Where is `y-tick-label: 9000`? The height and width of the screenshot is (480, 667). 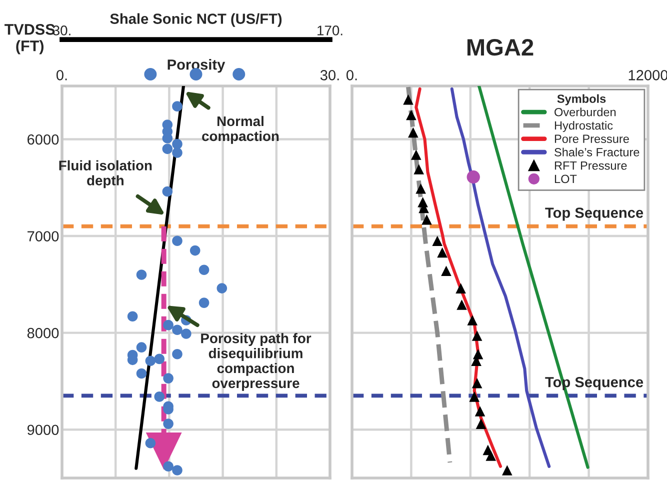
y-tick-label: 9000 is located at coordinates (43, 430).